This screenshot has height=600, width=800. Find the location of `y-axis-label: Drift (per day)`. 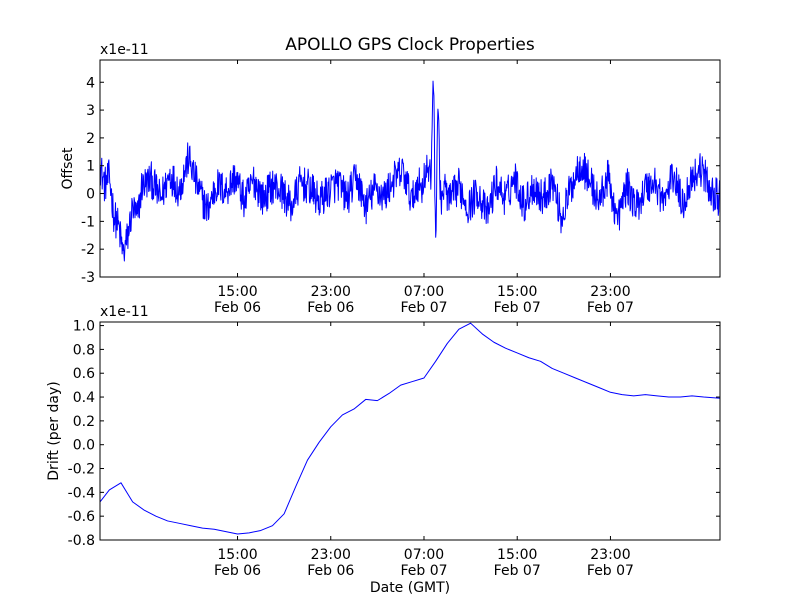

y-axis-label: Drift (per day) is located at coordinates (54, 430).